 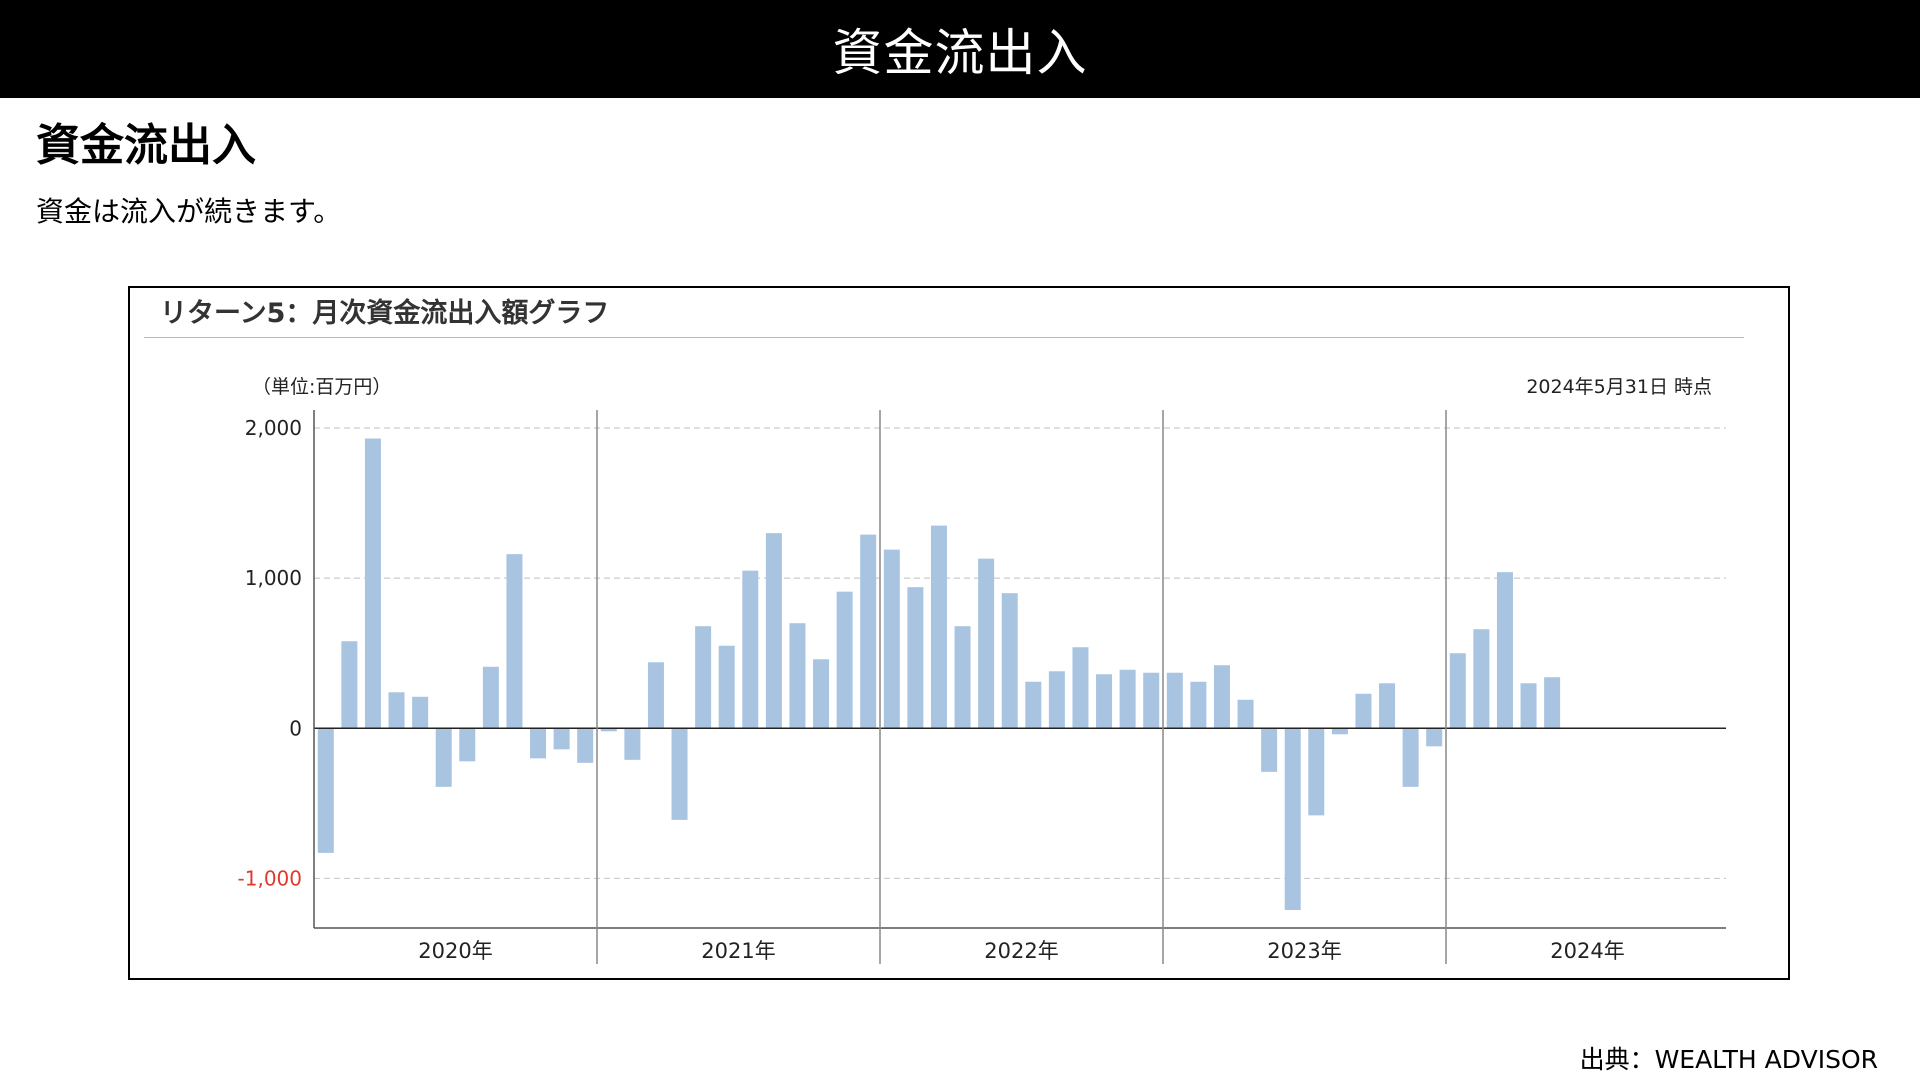 I want to click on y-tick-label: 1,000, so click(x=273, y=578).